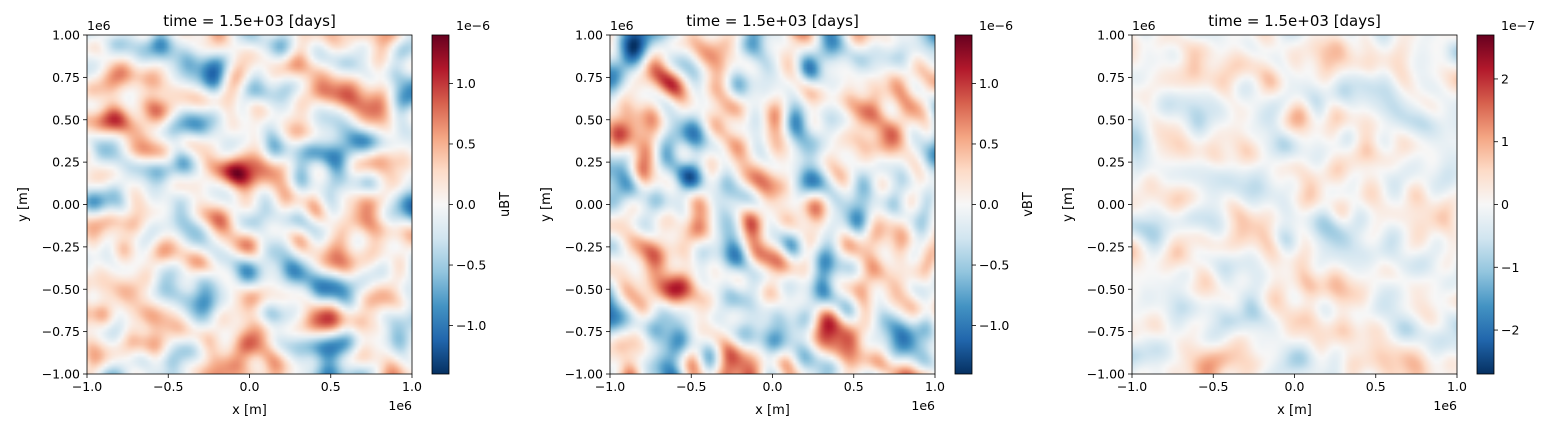 The image size is (1553, 433). Describe the element at coordinates (1028, 204) in the screenshot. I see `colorbar-label: vBT` at that location.